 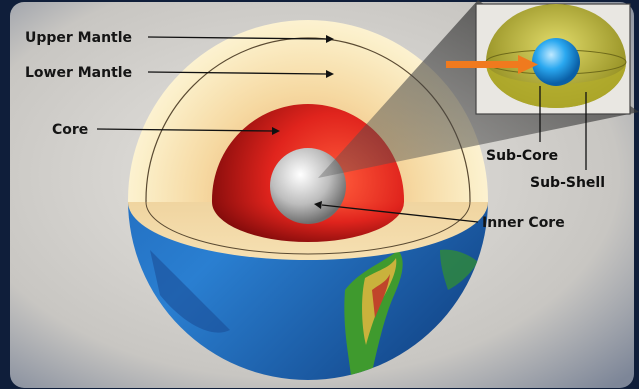 I want to click on inner-core-arrowhead, so click(x=318, y=205).